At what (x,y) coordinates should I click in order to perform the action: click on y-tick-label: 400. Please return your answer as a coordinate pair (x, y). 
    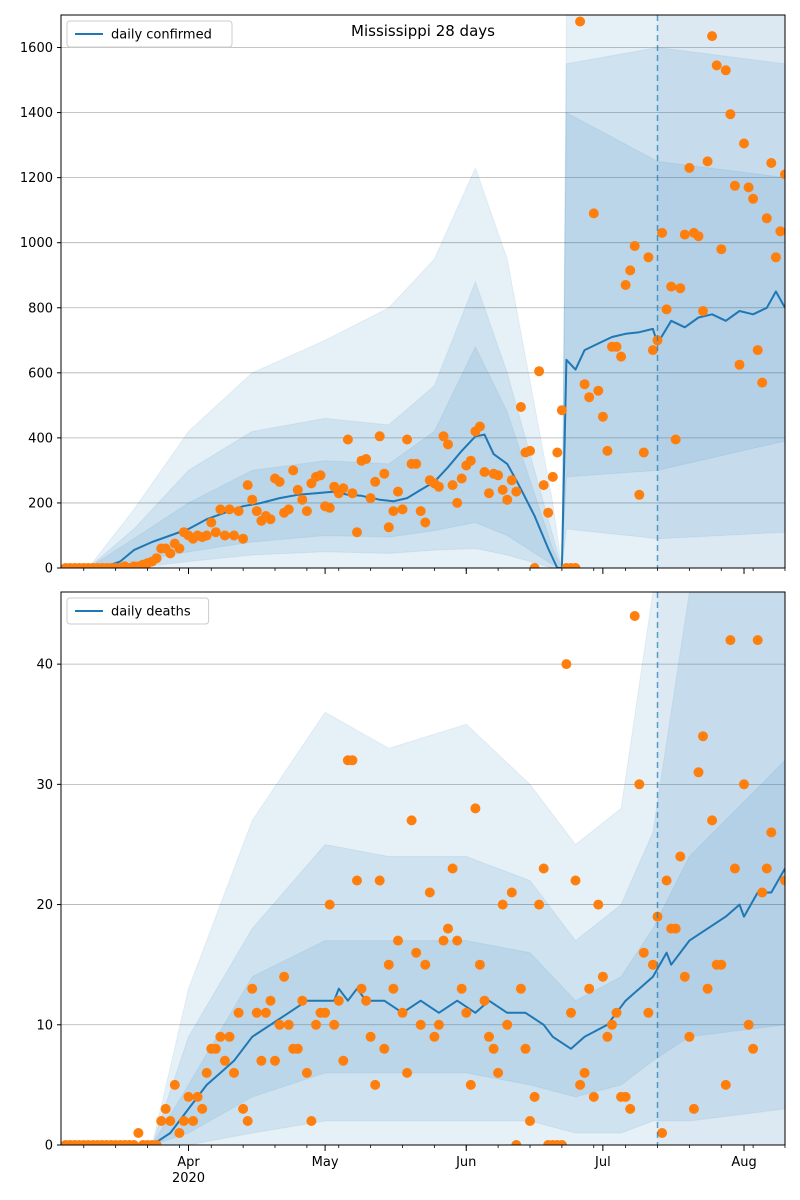
    Looking at the image, I should click on (40, 438).